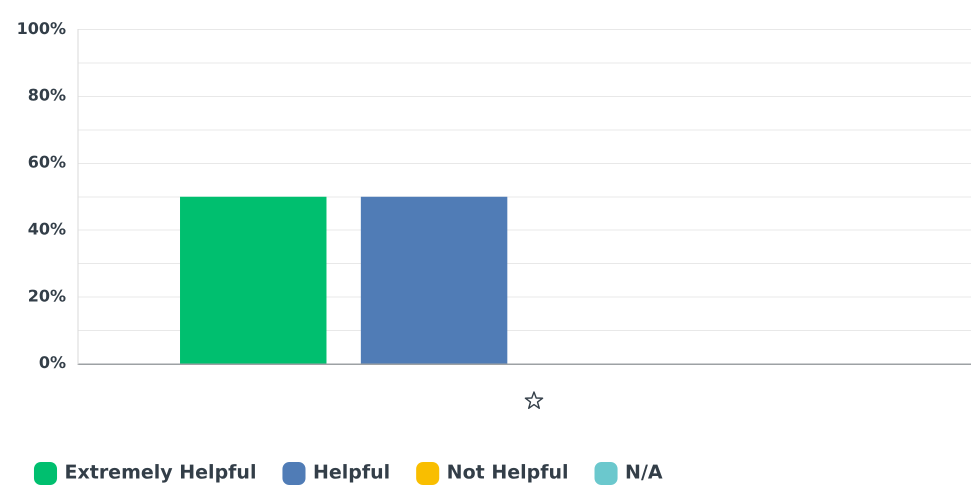 This screenshot has height=493, width=971. Describe the element at coordinates (47, 95) in the screenshot. I see `y-tick-label: 80%` at that location.